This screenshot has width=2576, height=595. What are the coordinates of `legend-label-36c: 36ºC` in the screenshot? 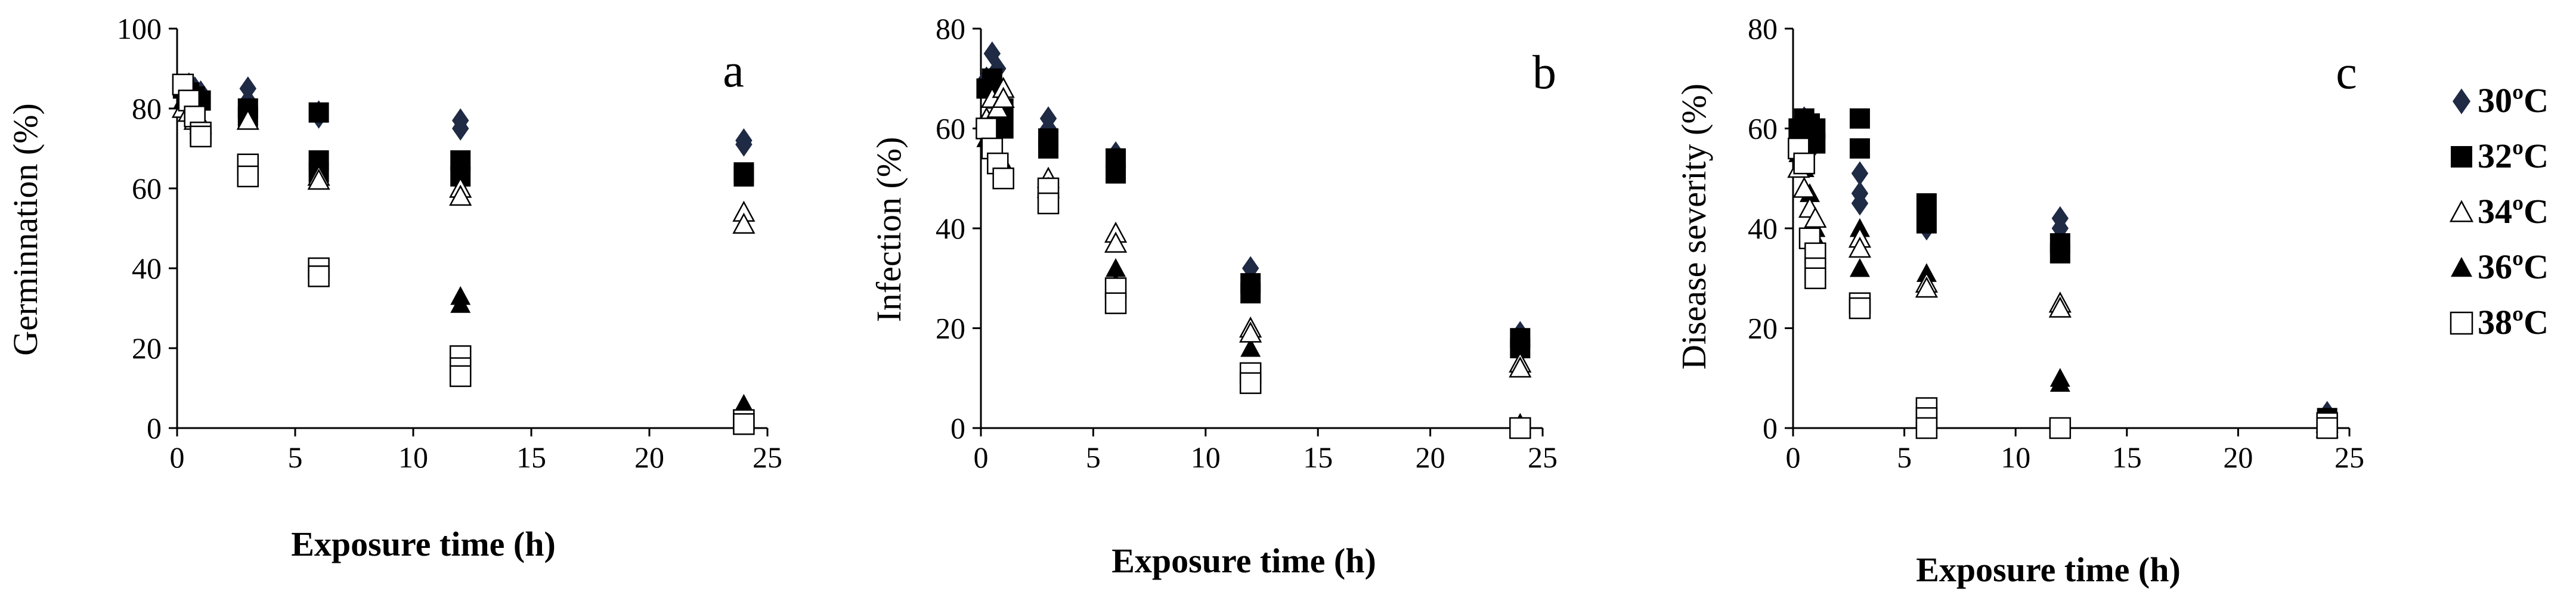 It's located at (2513, 266).